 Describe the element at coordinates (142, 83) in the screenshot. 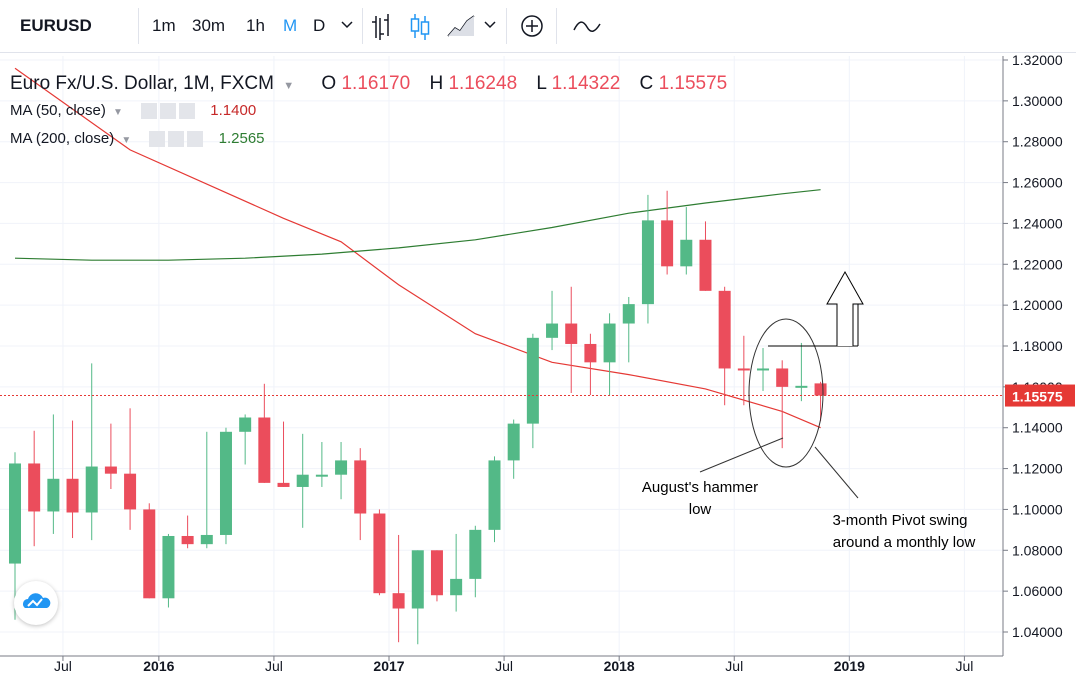

I see `chart-title: Euro Fx/U.S. Dollar, 1M, FXCM` at that location.